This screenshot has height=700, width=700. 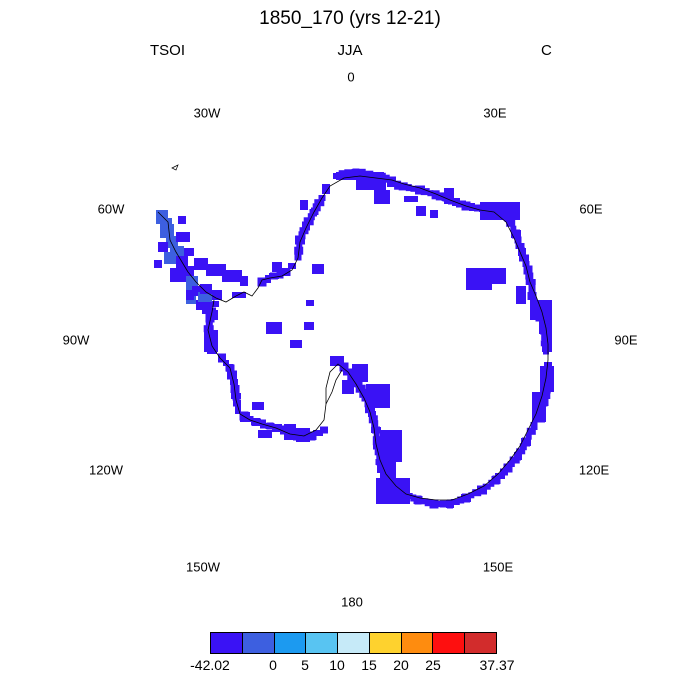 What do you see at coordinates (76, 340) in the screenshot?
I see `lon-label-90w: 90W` at bounding box center [76, 340].